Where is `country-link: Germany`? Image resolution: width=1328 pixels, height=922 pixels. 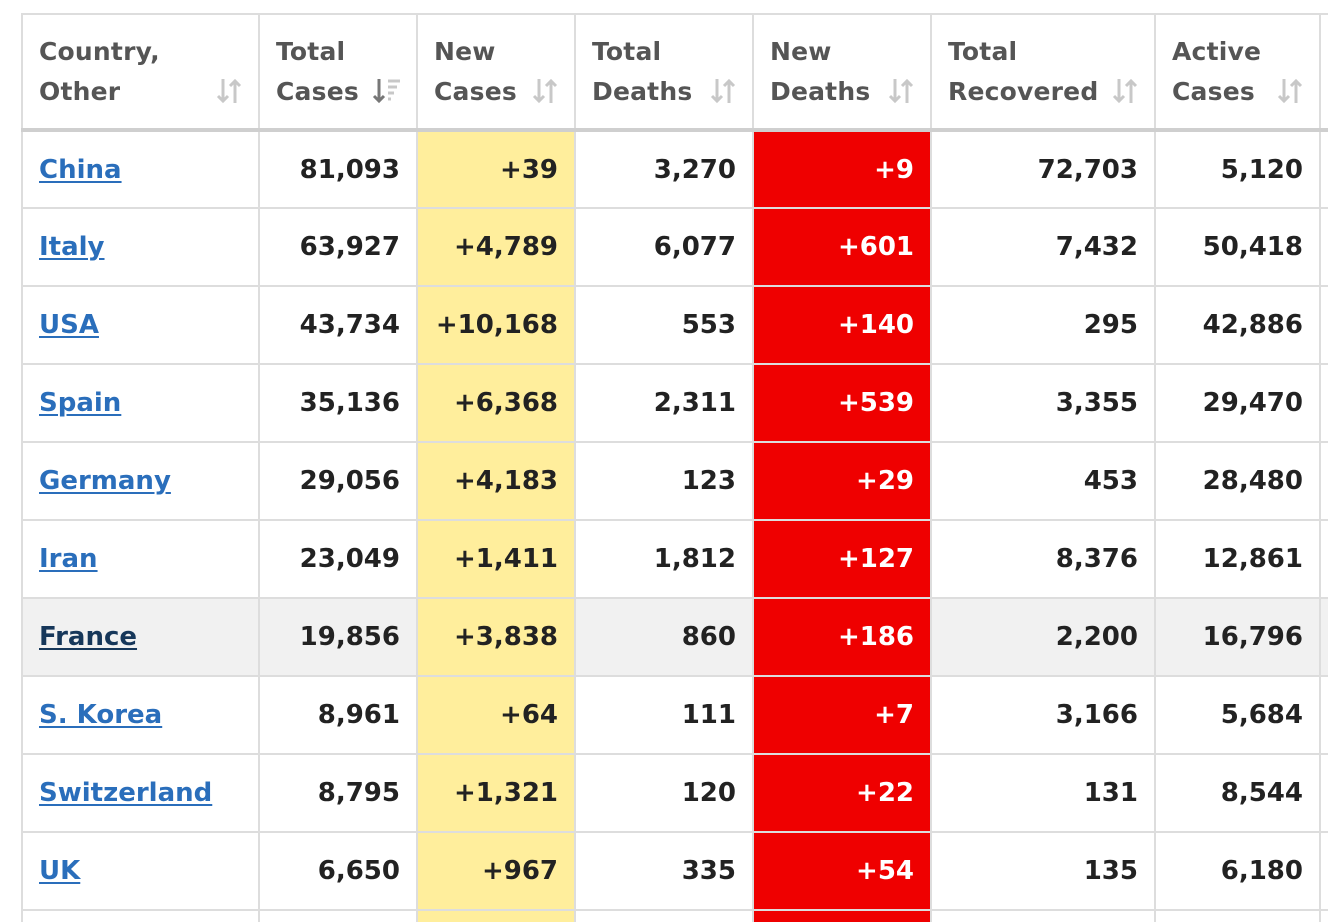 country-link: Germany is located at coordinates (105, 481).